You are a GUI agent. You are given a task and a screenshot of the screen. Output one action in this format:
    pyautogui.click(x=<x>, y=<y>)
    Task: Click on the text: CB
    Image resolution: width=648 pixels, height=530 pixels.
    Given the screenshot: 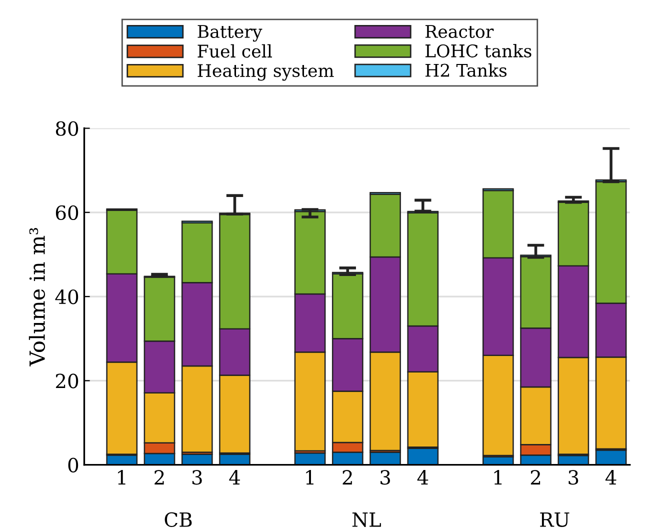 What is the action you would take?
    pyautogui.click(x=178, y=519)
    